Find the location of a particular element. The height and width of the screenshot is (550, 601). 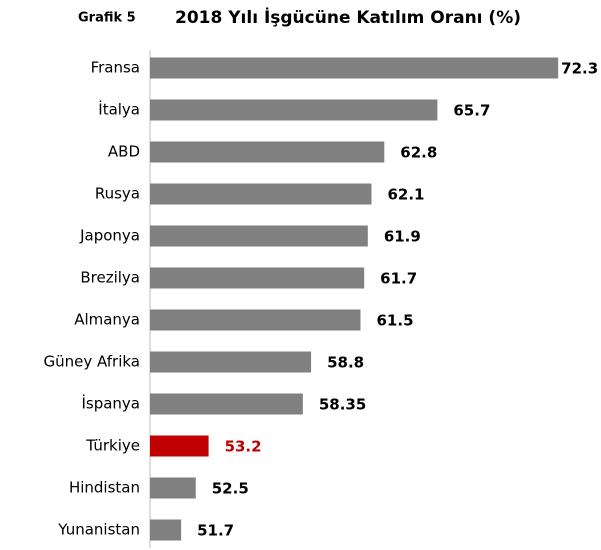

category-label: Brezilya is located at coordinates (110, 278).